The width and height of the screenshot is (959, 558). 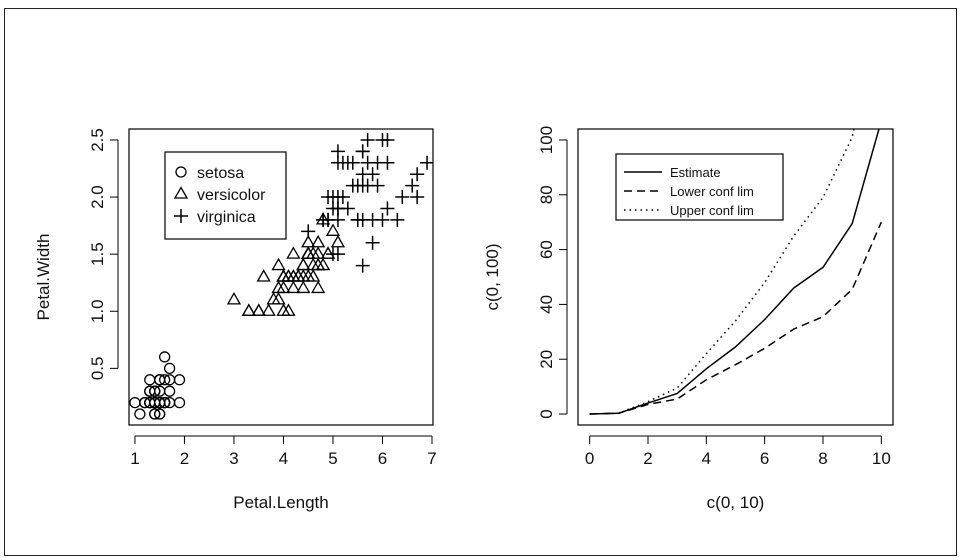 What do you see at coordinates (712, 191) in the screenshot?
I see `legend-lower-conf-lim-label: Lower conf lim` at bounding box center [712, 191].